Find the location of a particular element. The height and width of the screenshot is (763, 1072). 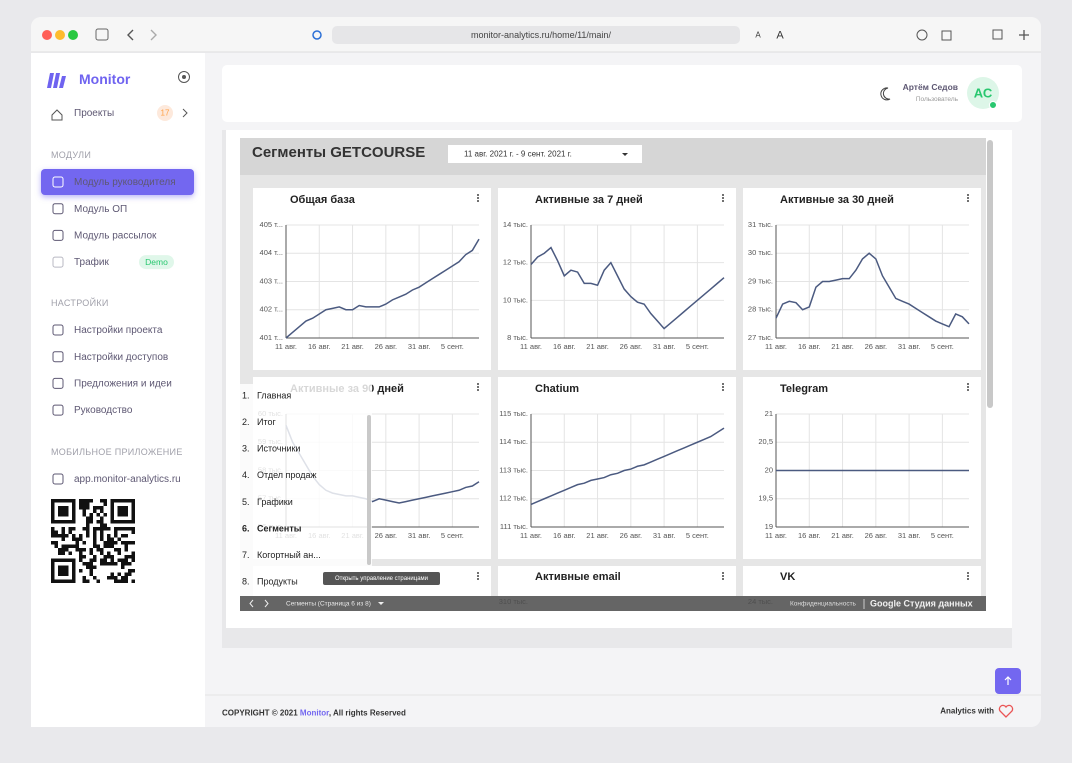

menu-item: Руководство is located at coordinates (103, 410).